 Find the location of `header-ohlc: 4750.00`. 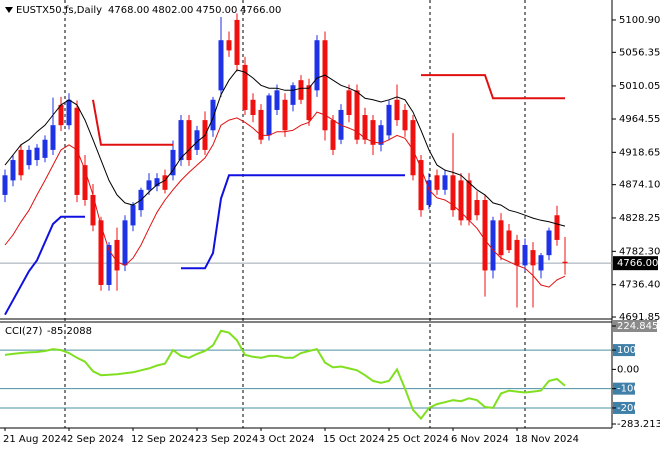

header-ohlc: 4750.00 is located at coordinates (216, 10).